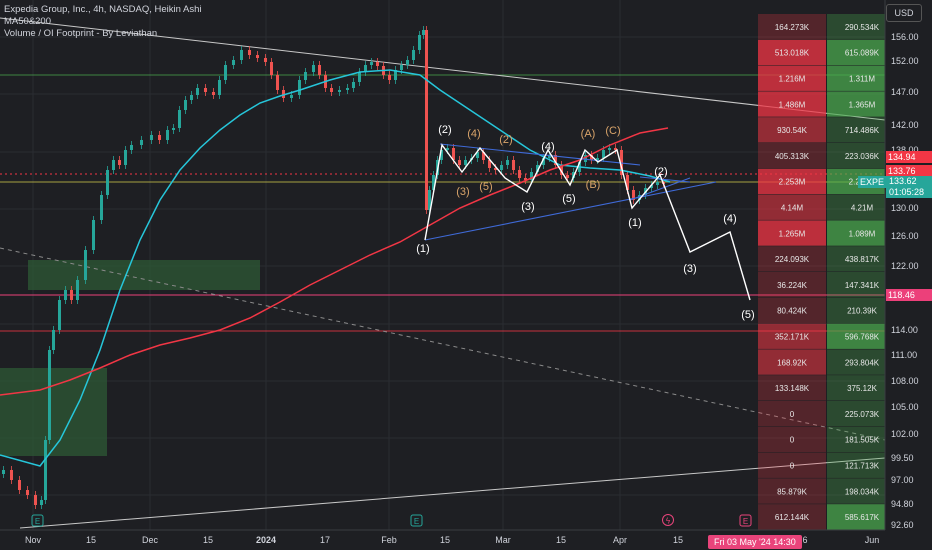 Image resolution: width=932 pixels, height=550 pixels. What do you see at coordinates (444, 130) in the screenshot?
I see `wave-label: (2)` at bounding box center [444, 130].